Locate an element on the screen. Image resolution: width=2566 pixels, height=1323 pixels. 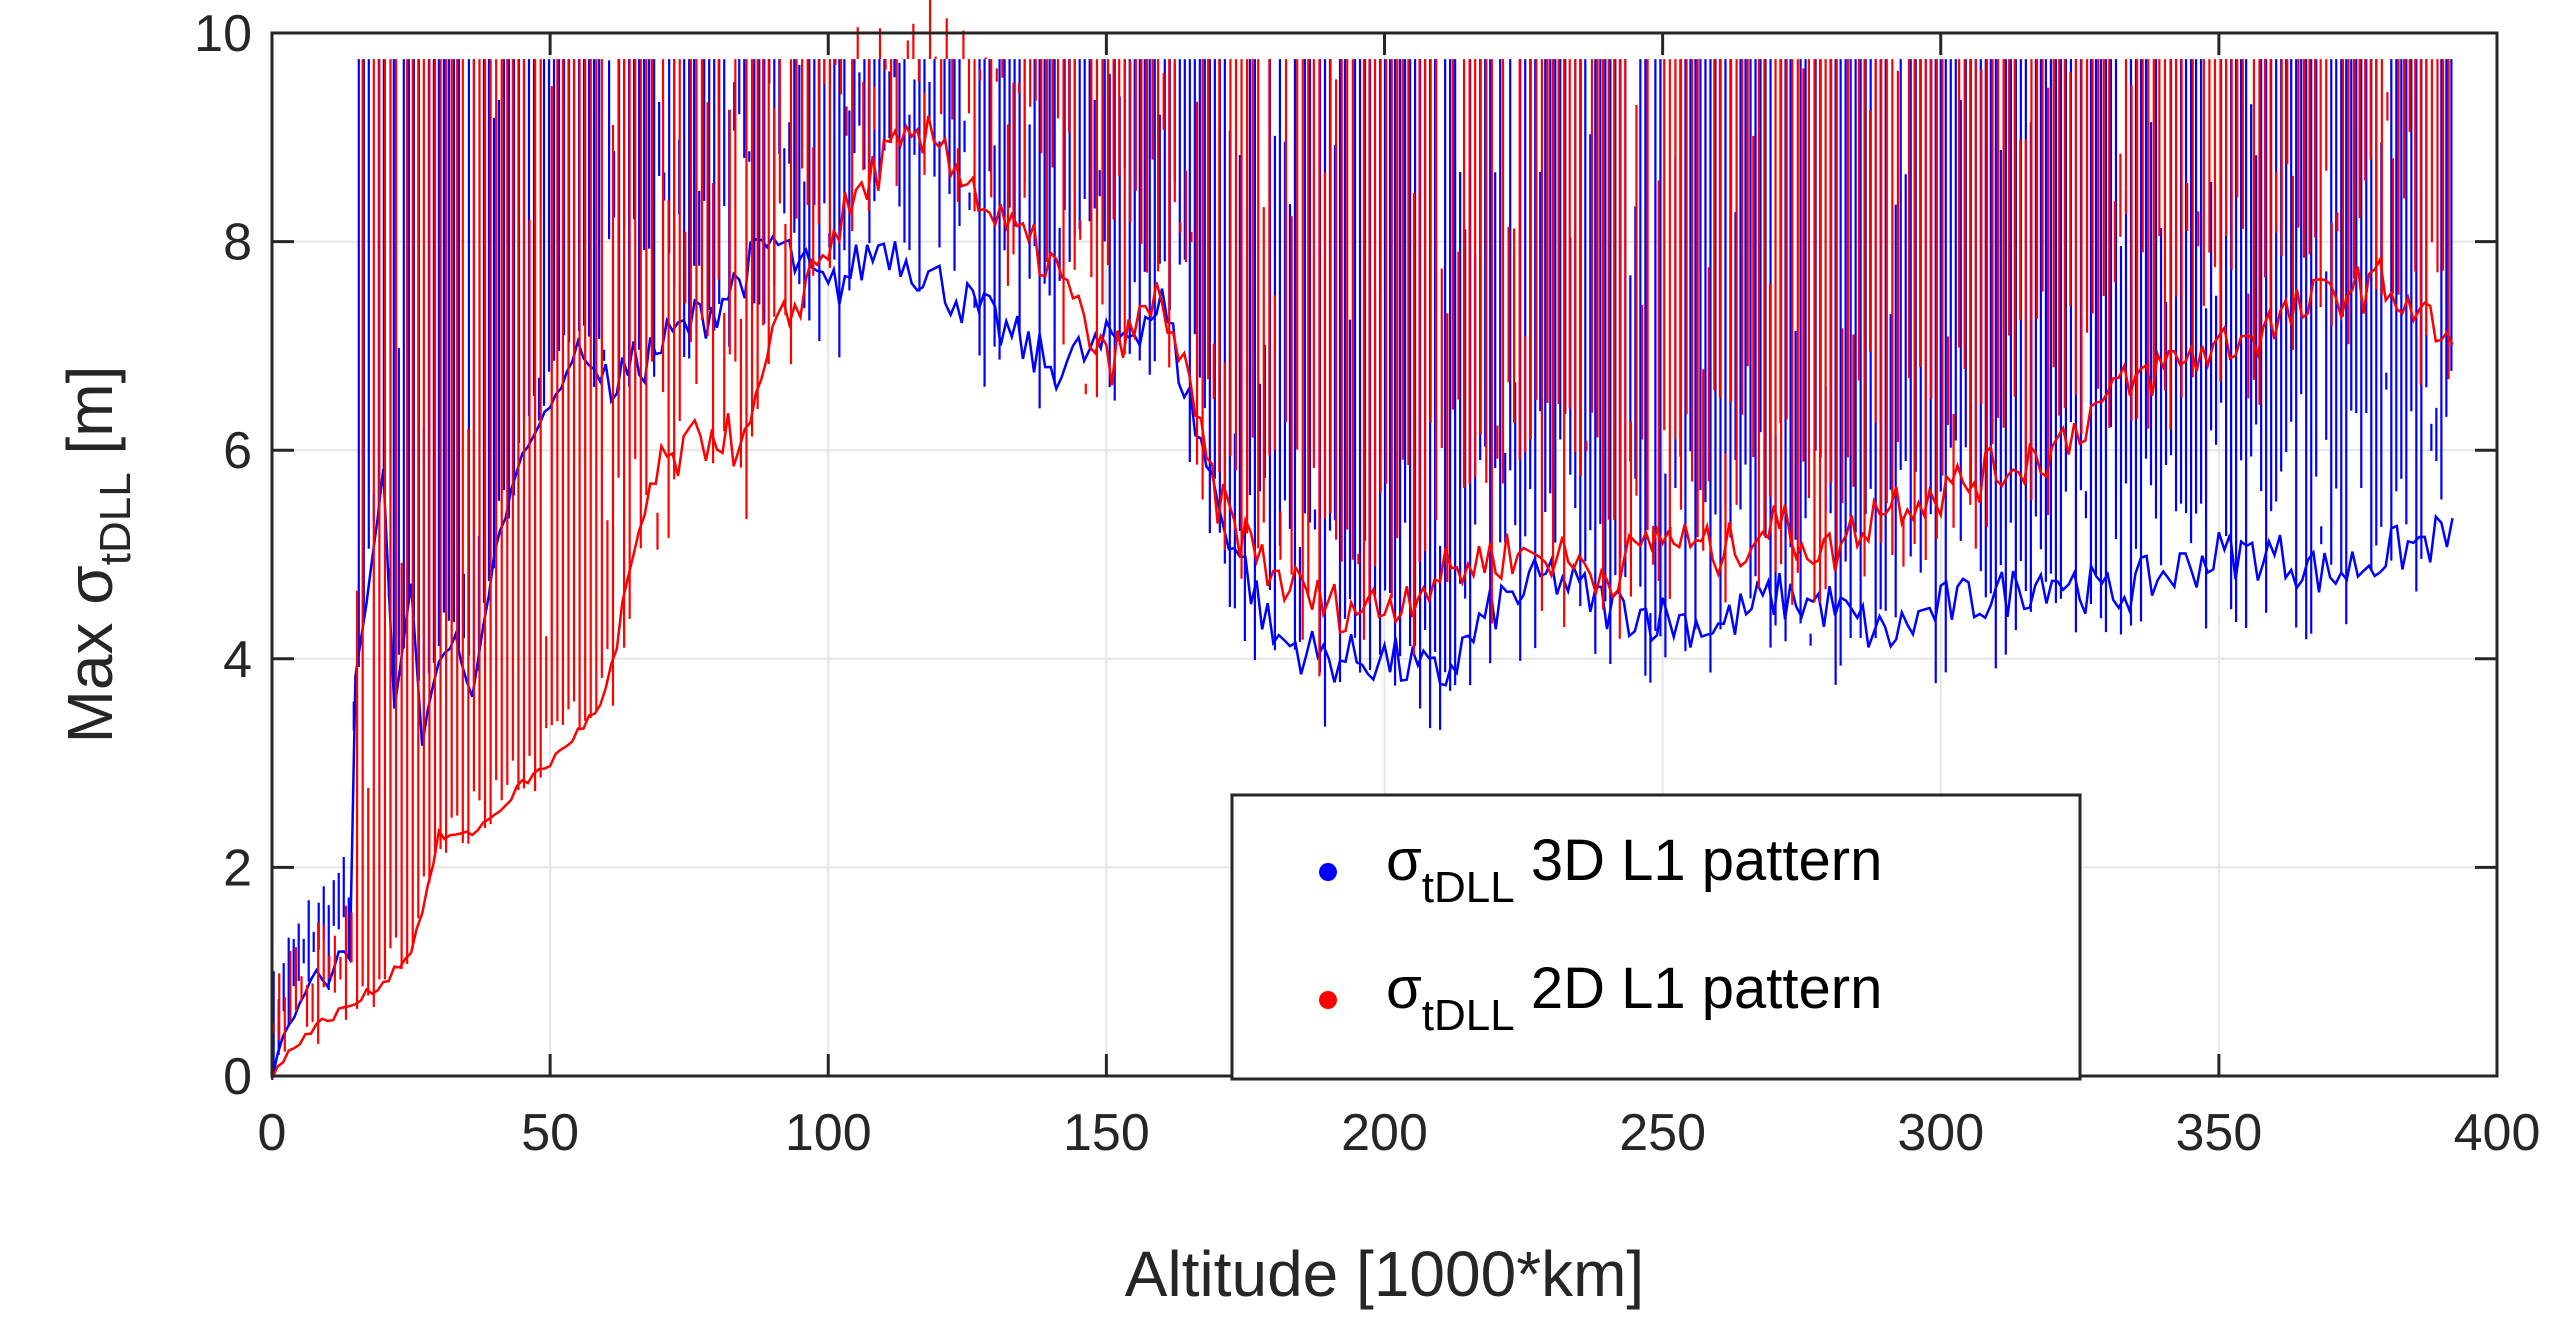
y-axis-label-prefix: Max σ is located at coordinates (90, 654).